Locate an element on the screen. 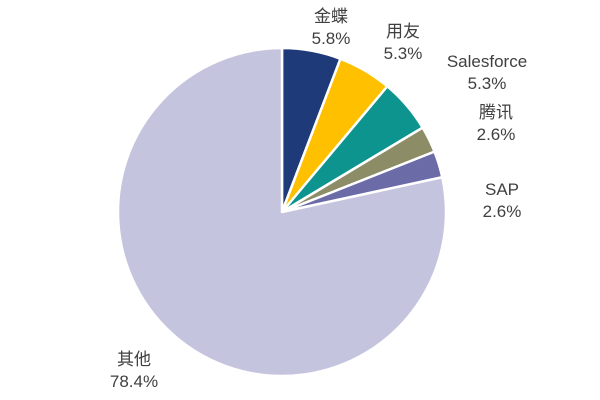 Image resolution: width=600 pixels, height=400 pixels. slice-name: 腾讯 is located at coordinates (496, 112).